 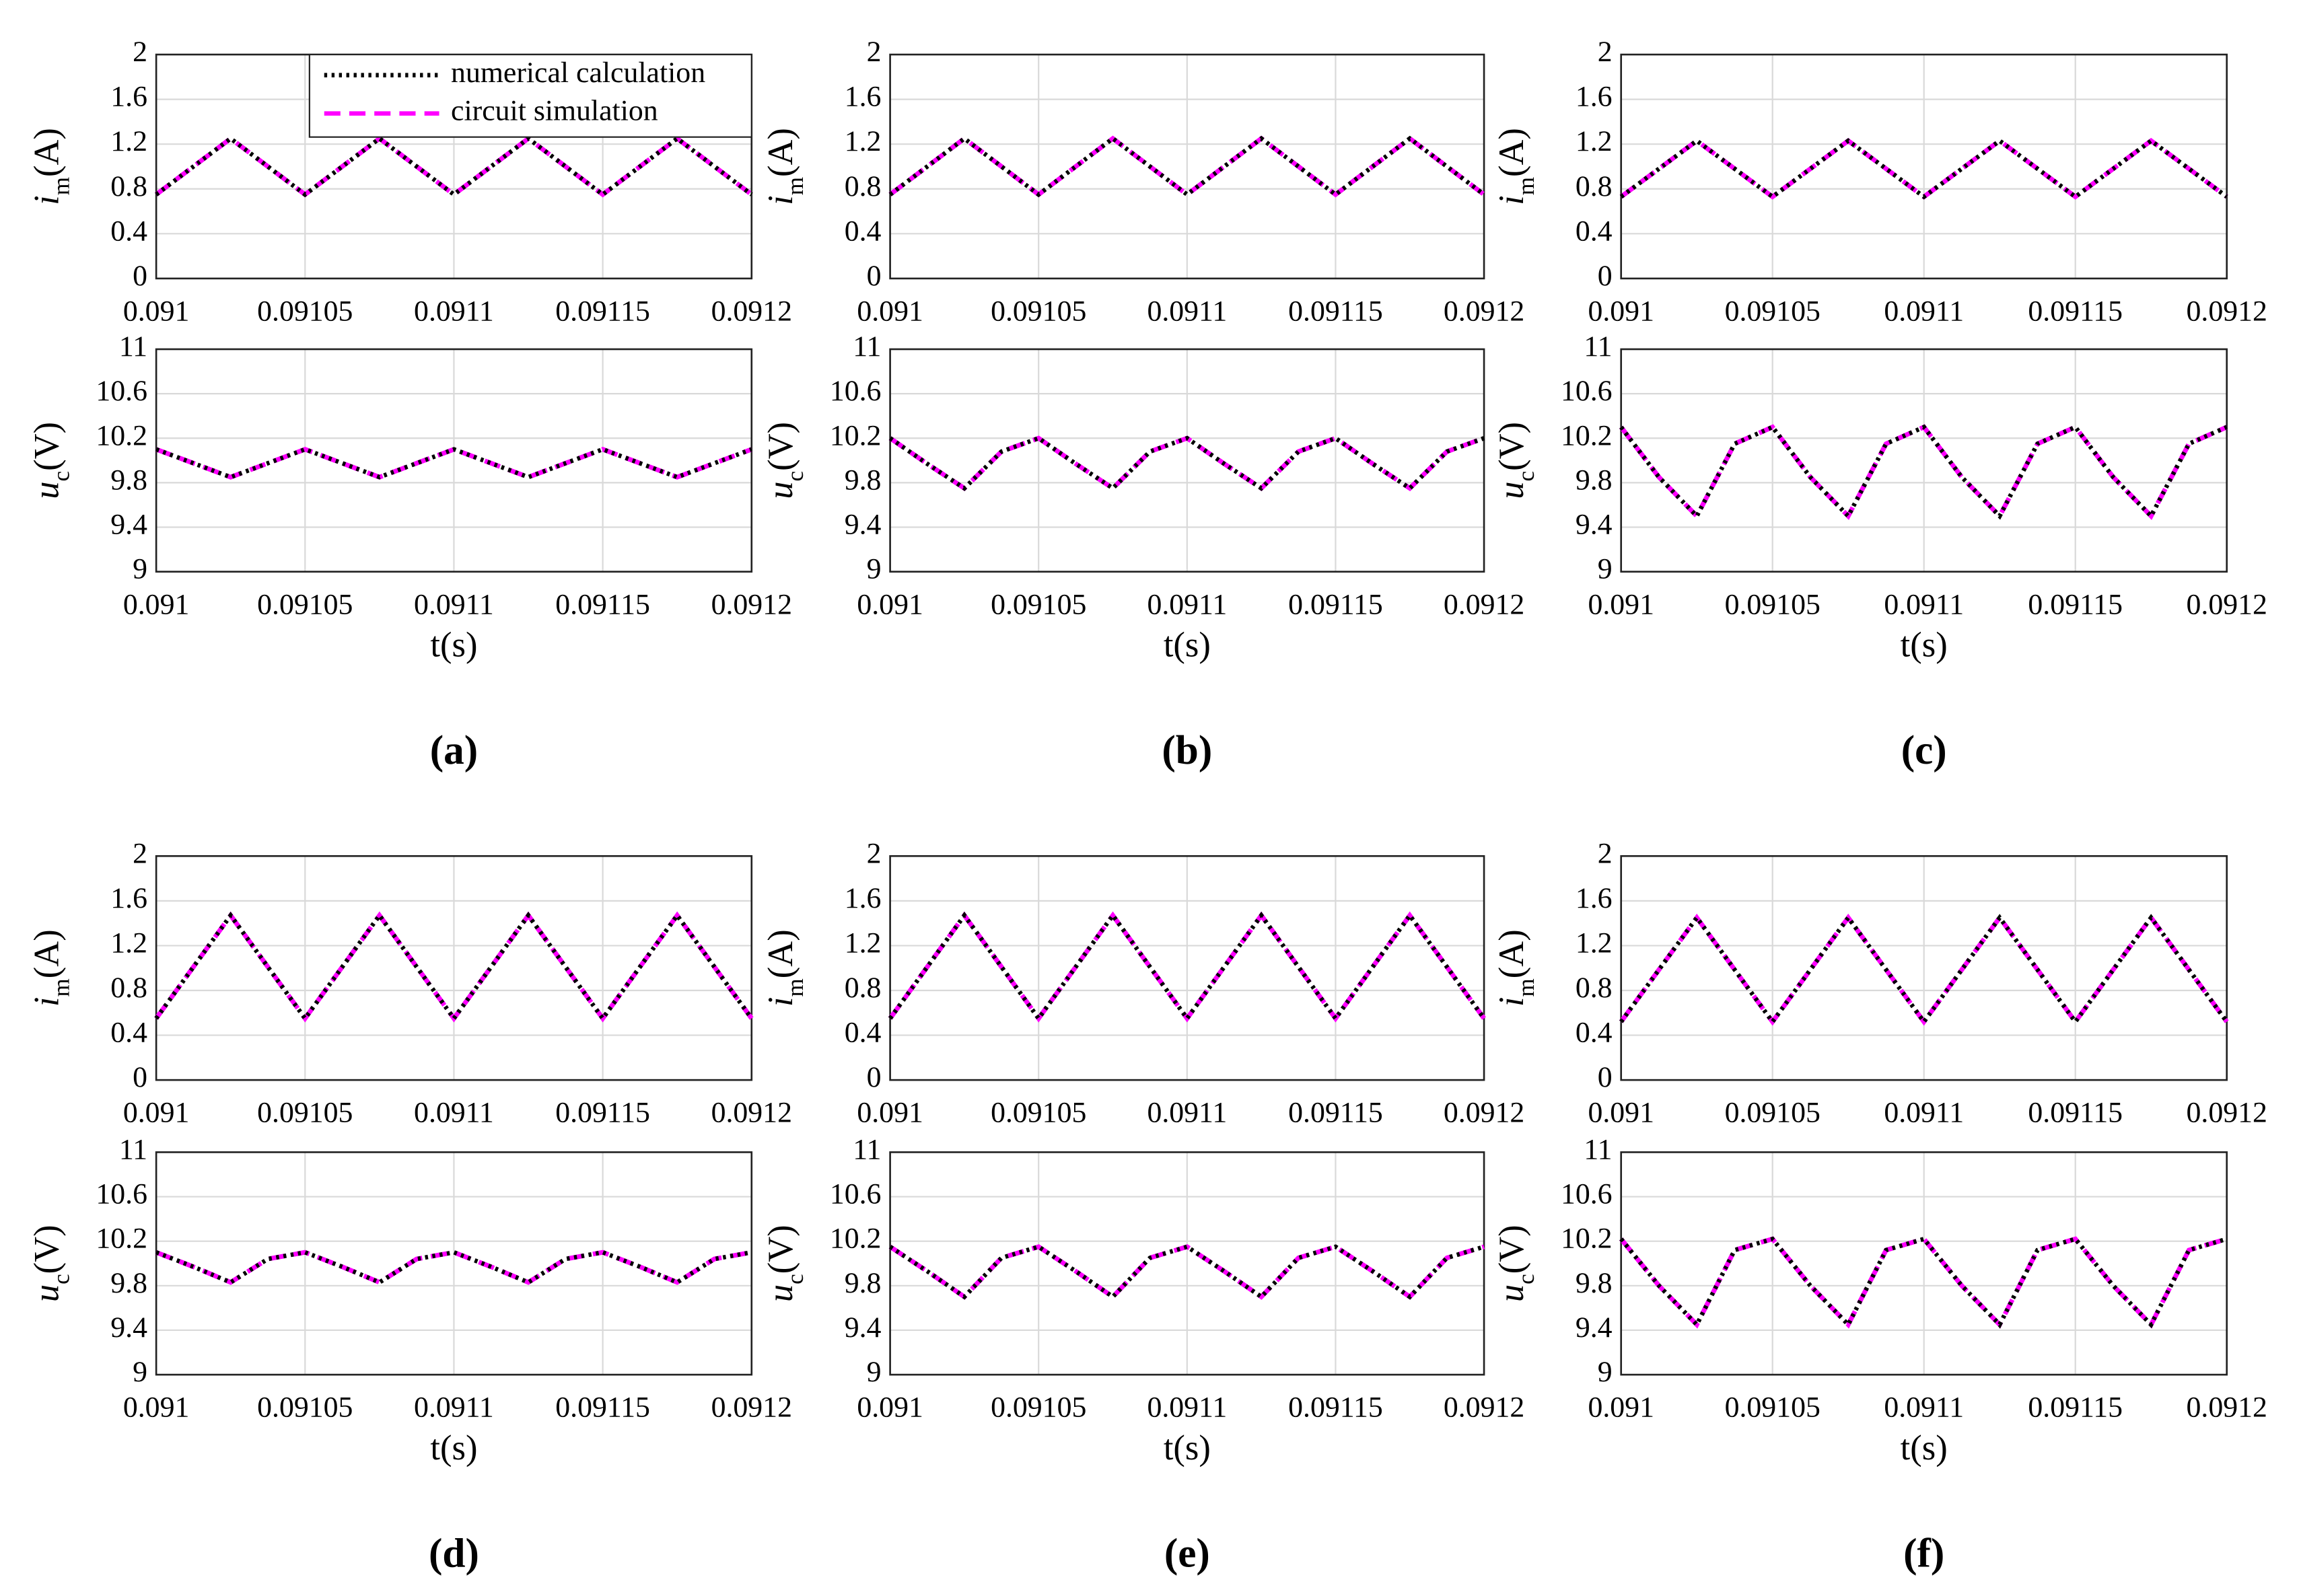 I want to click on panel-label: (c), so click(x=1924, y=750).